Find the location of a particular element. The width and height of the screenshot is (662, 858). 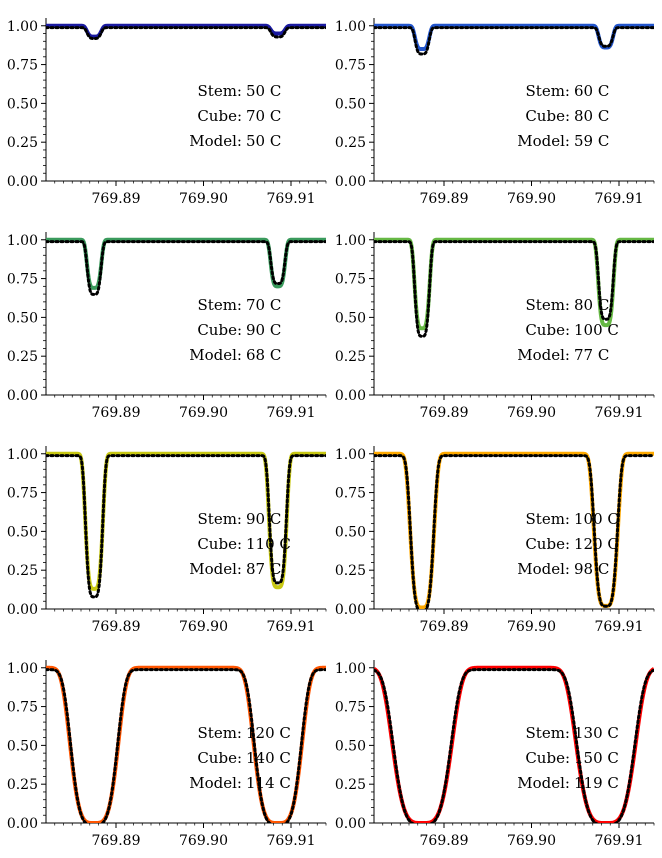

stem-value: 100 C is located at coordinates (596, 519).